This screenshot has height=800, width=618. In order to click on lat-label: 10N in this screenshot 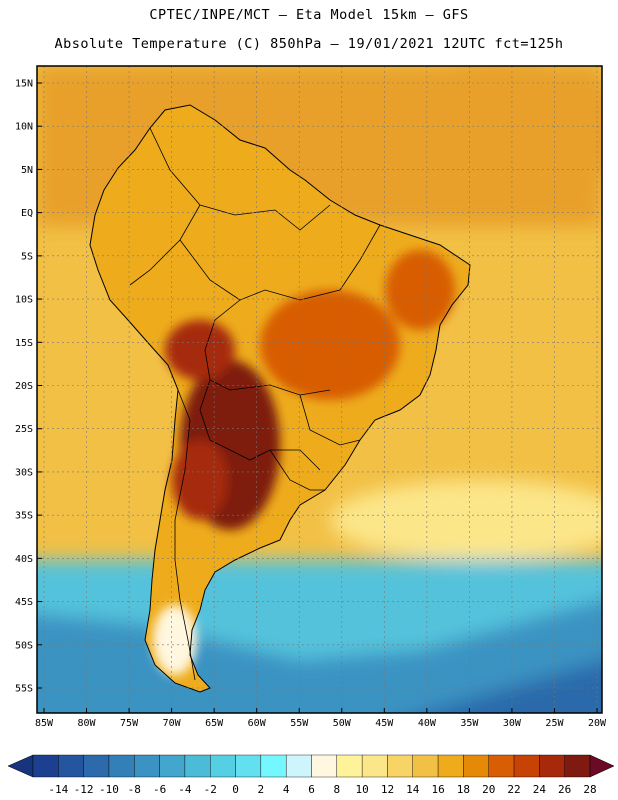, I will do `click(24, 127)`.